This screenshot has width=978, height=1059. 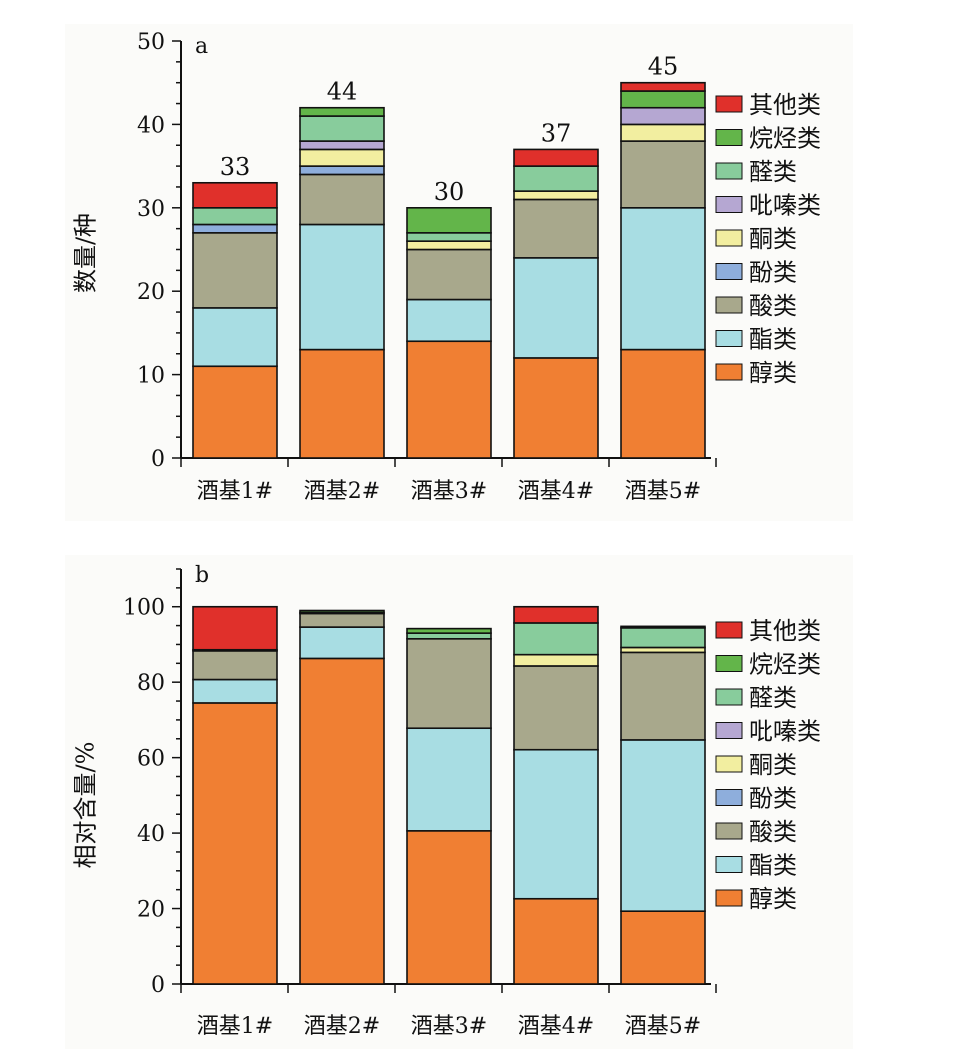 What do you see at coordinates (151, 42) in the screenshot?
I see `y-tick-label: 50` at bounding box center [151, 42].